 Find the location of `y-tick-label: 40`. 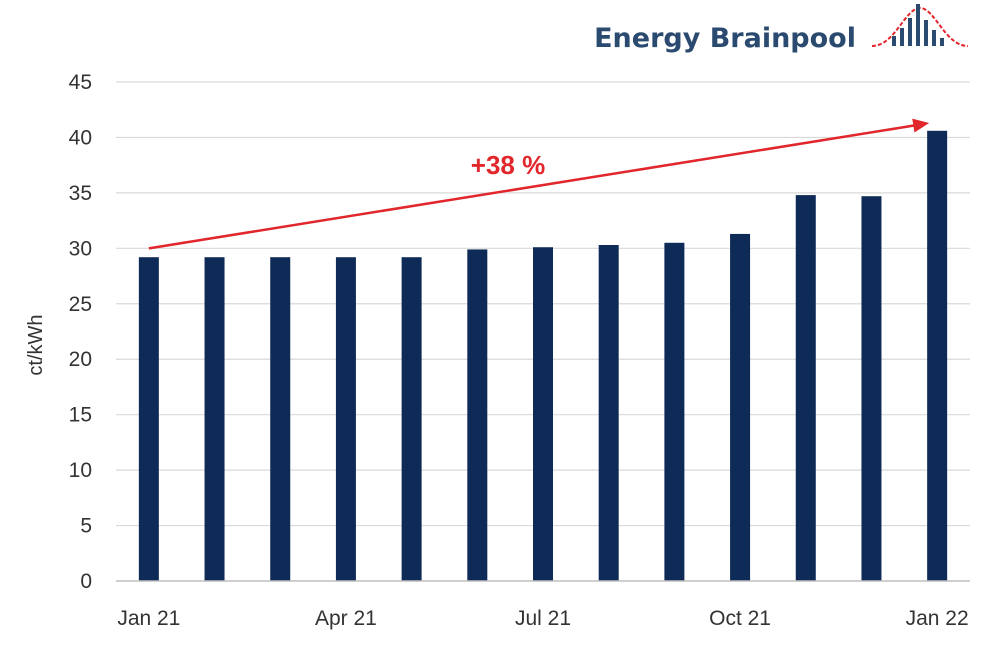

y-tick-label: 40 is located at coordinates (80, 137).